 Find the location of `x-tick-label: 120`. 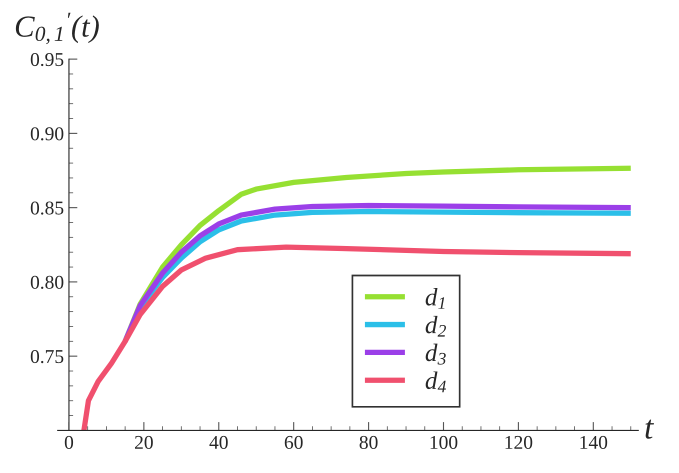

x-tick-label: 120 is located at coordinates (519, 442).